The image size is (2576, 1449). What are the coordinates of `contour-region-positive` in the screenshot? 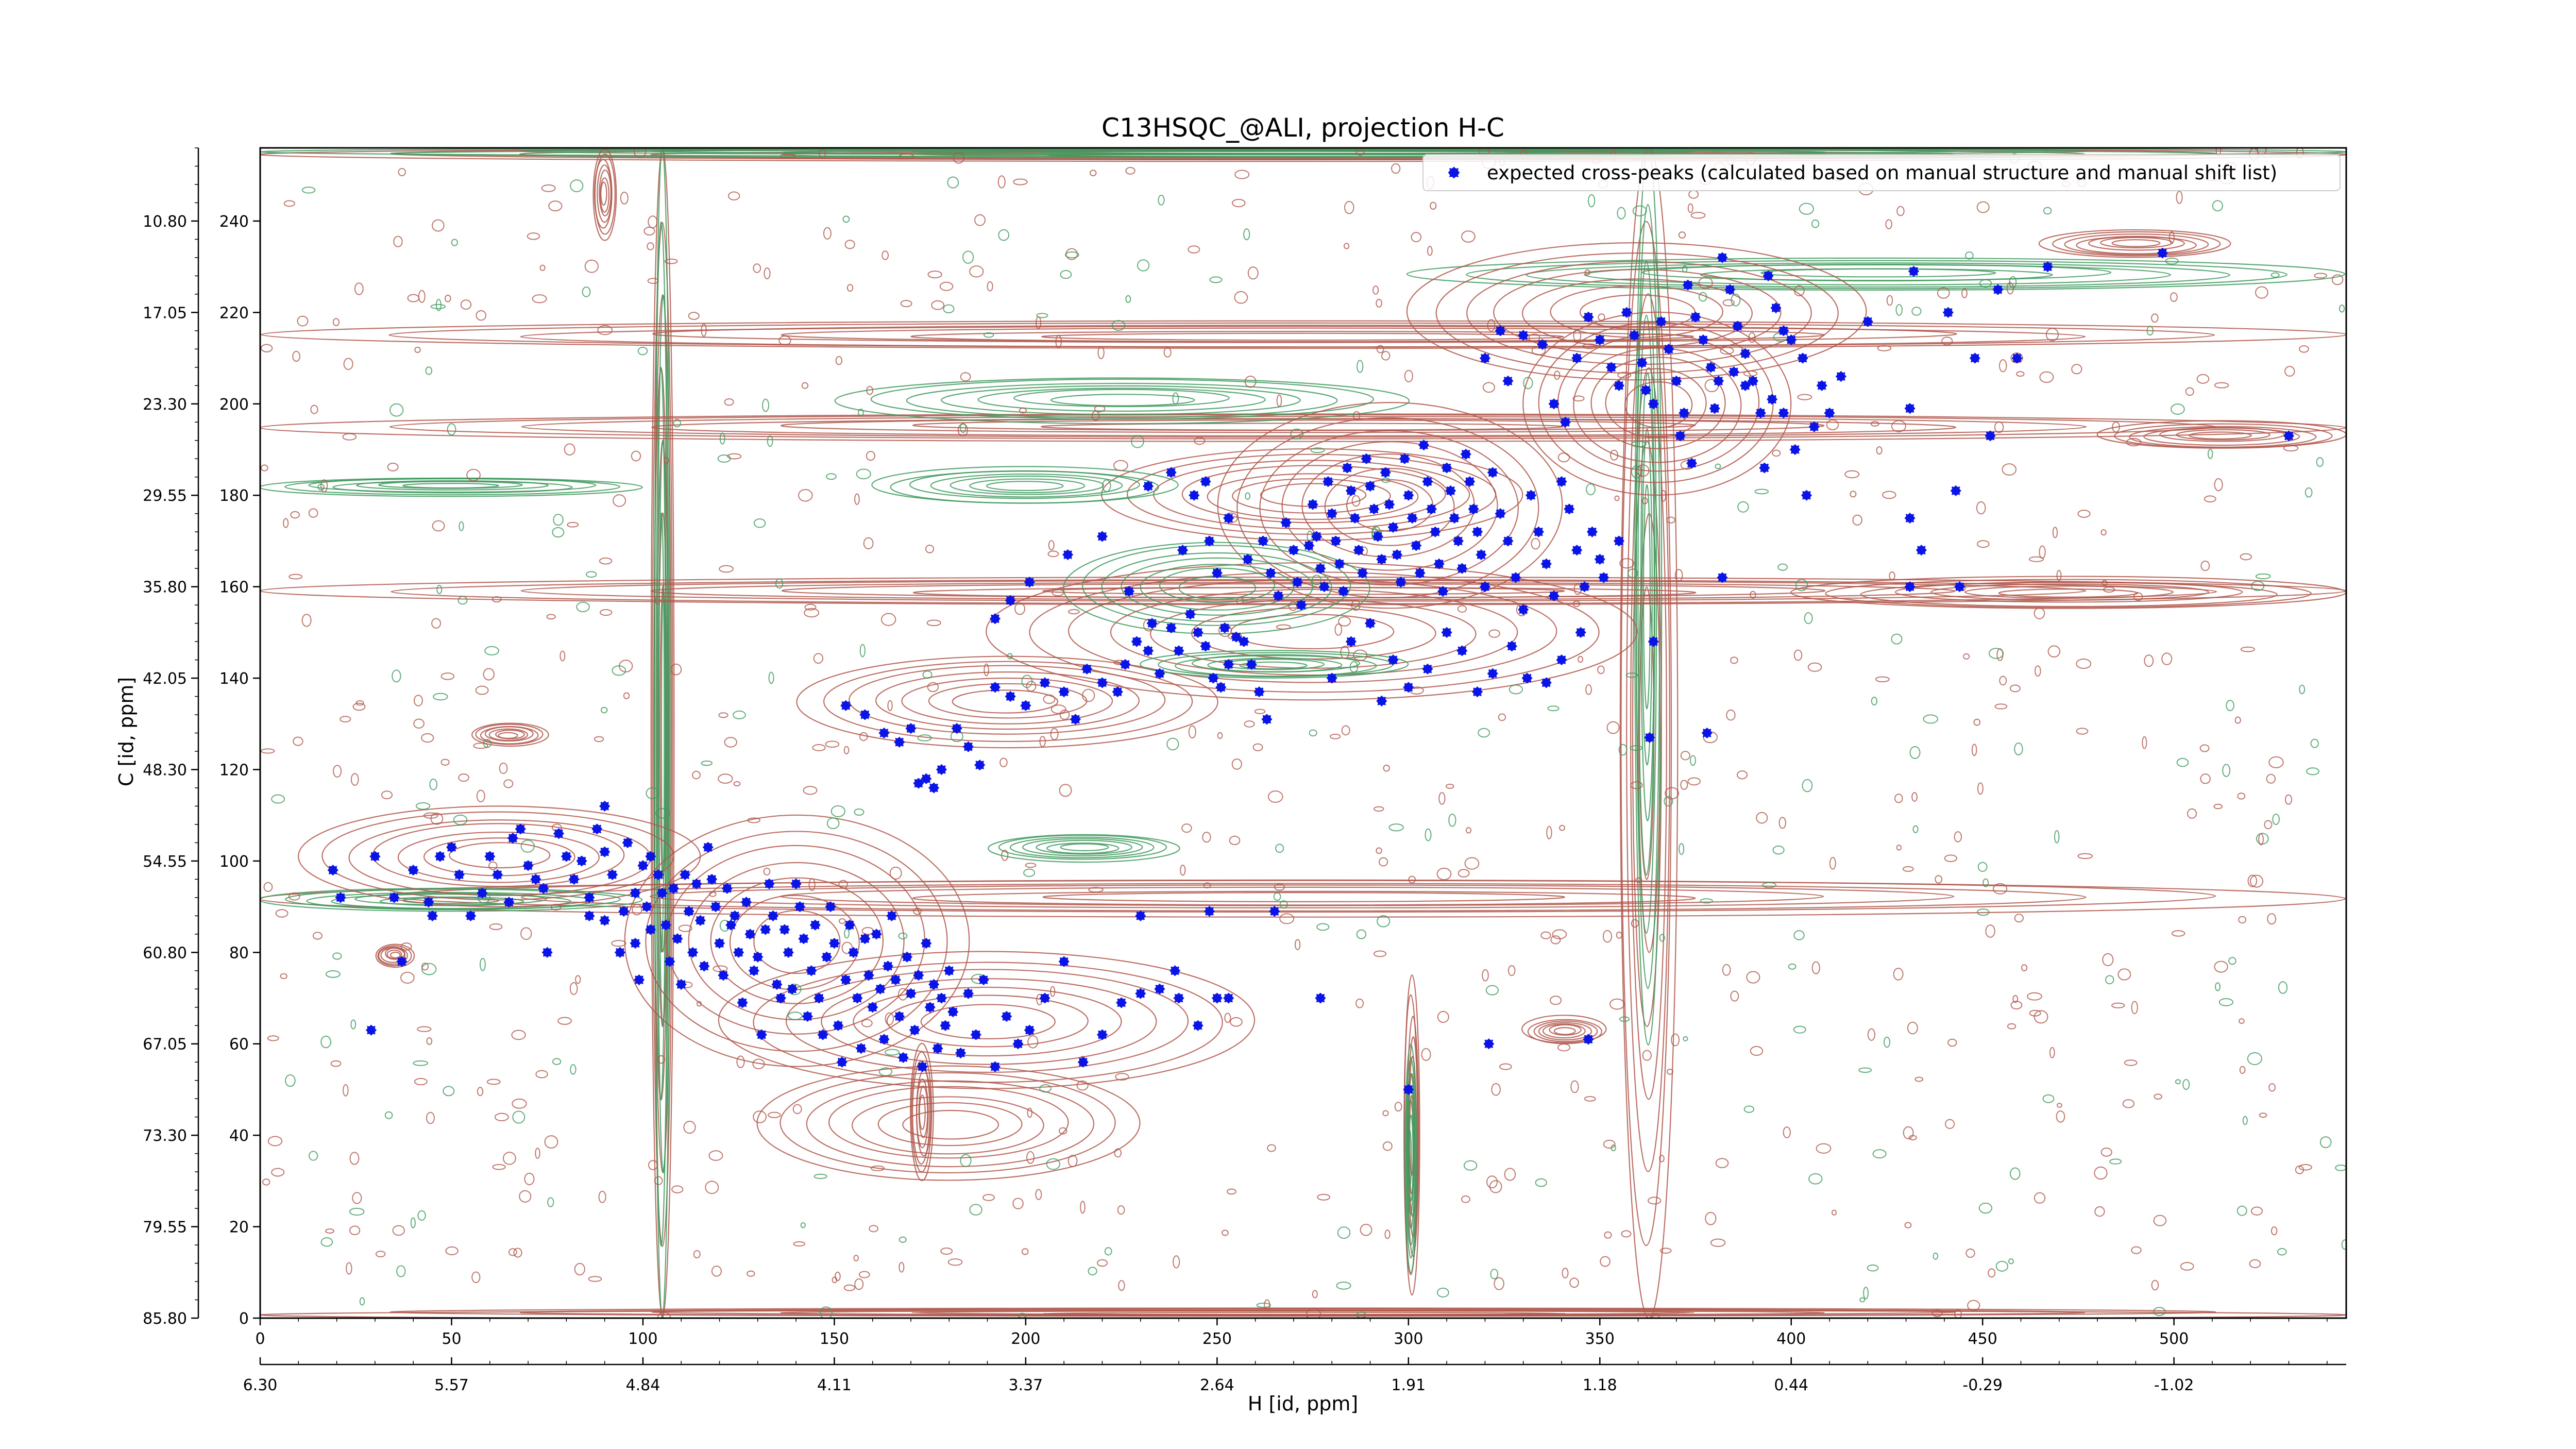 It's located at (1636, 311).